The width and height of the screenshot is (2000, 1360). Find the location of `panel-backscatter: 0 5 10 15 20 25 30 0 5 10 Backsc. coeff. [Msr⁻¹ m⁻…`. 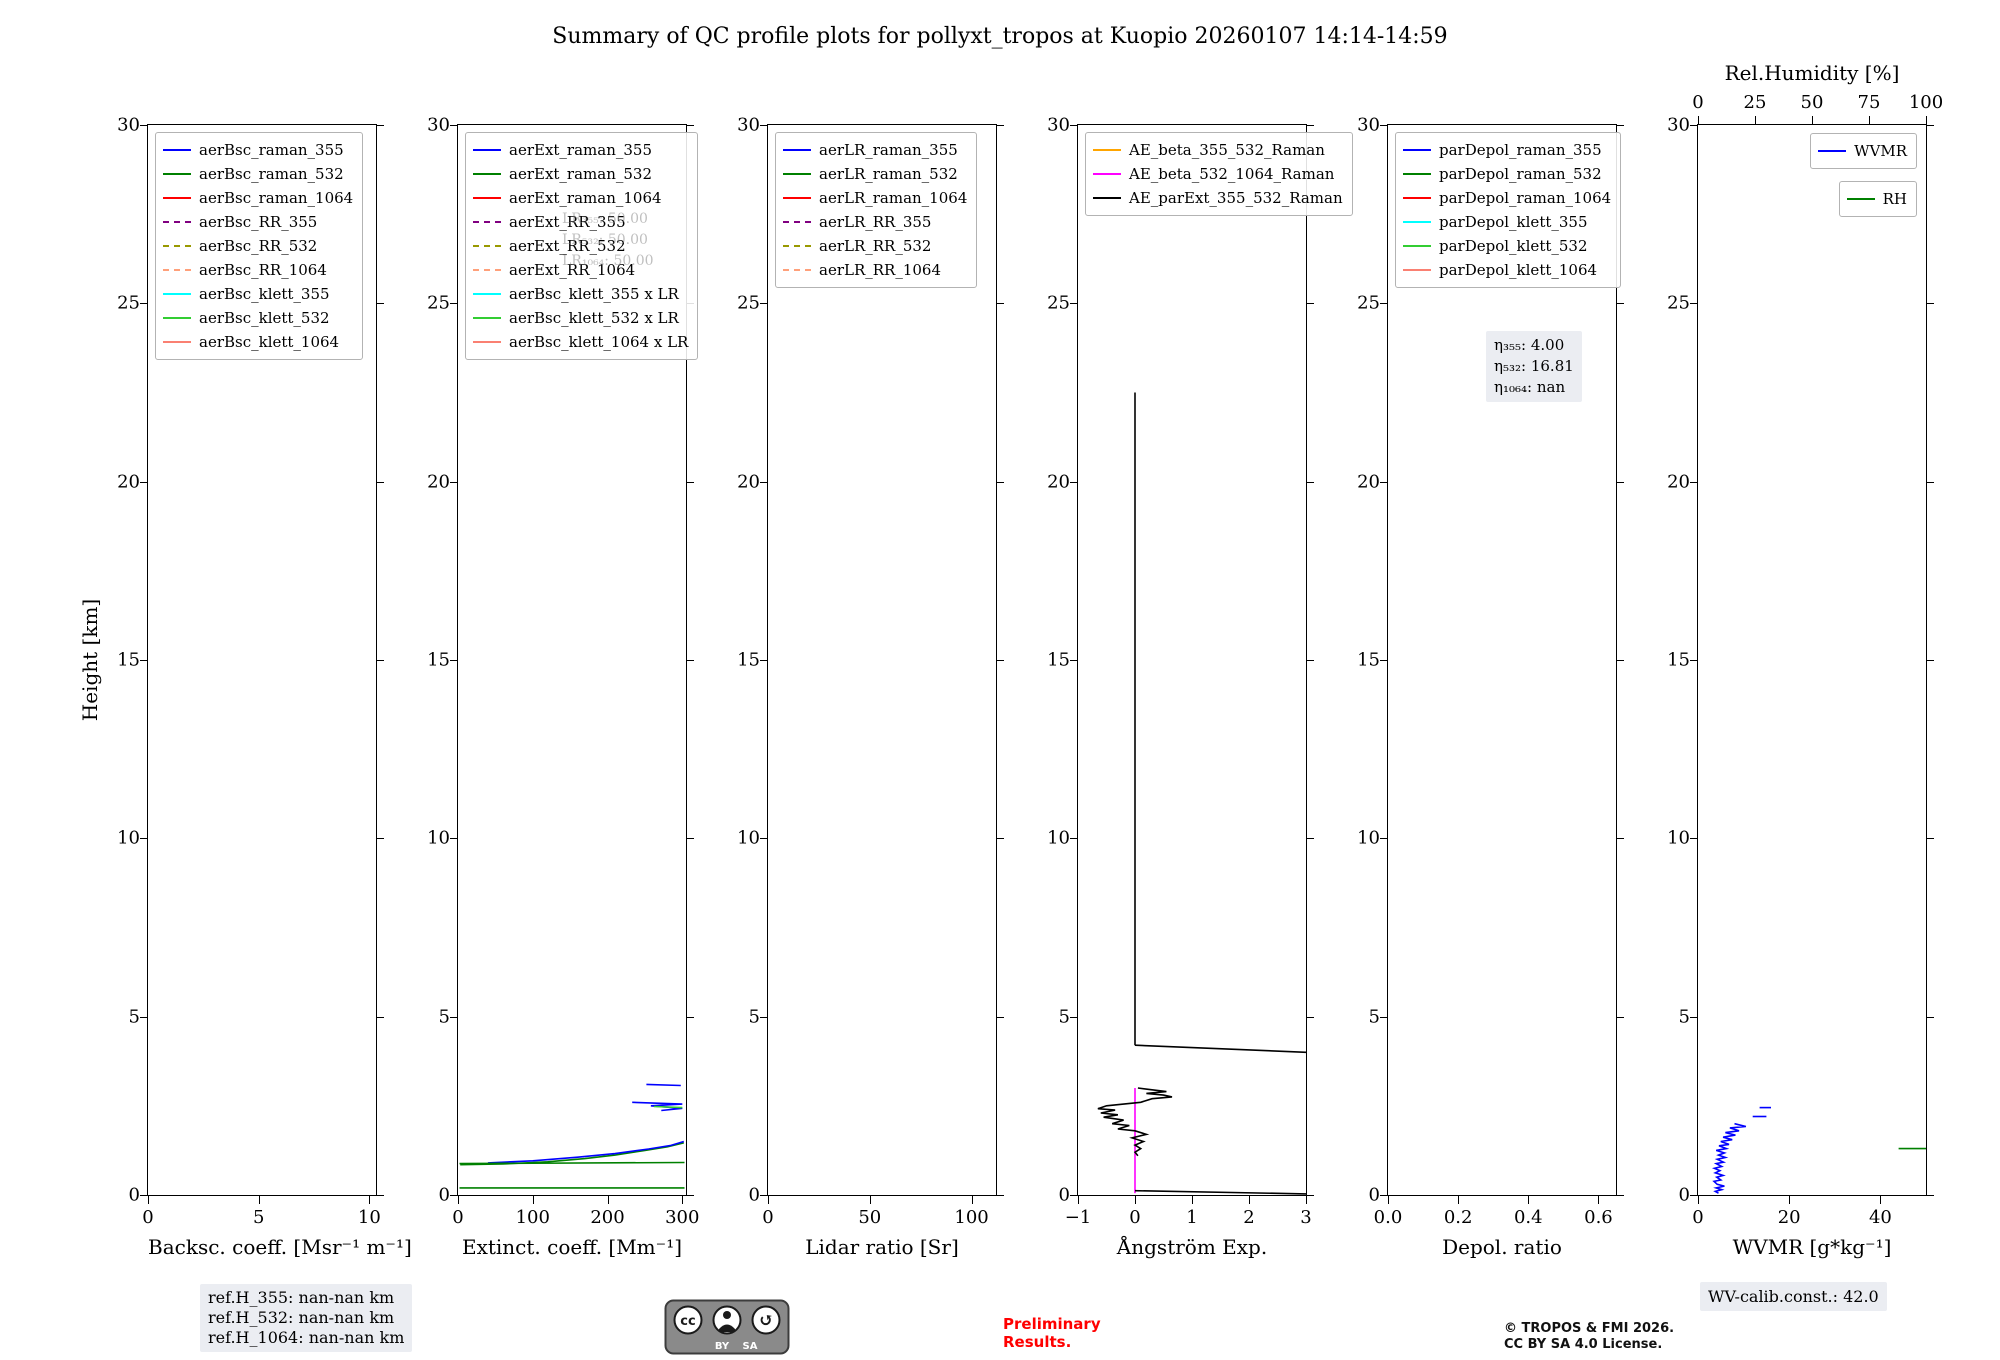

panel-backscatter: 0 5 10 15 20 25 30 0 5 10 Backsc. coeff. [Msr⁻¹ m⁻… is located at coordinates (264, 687).